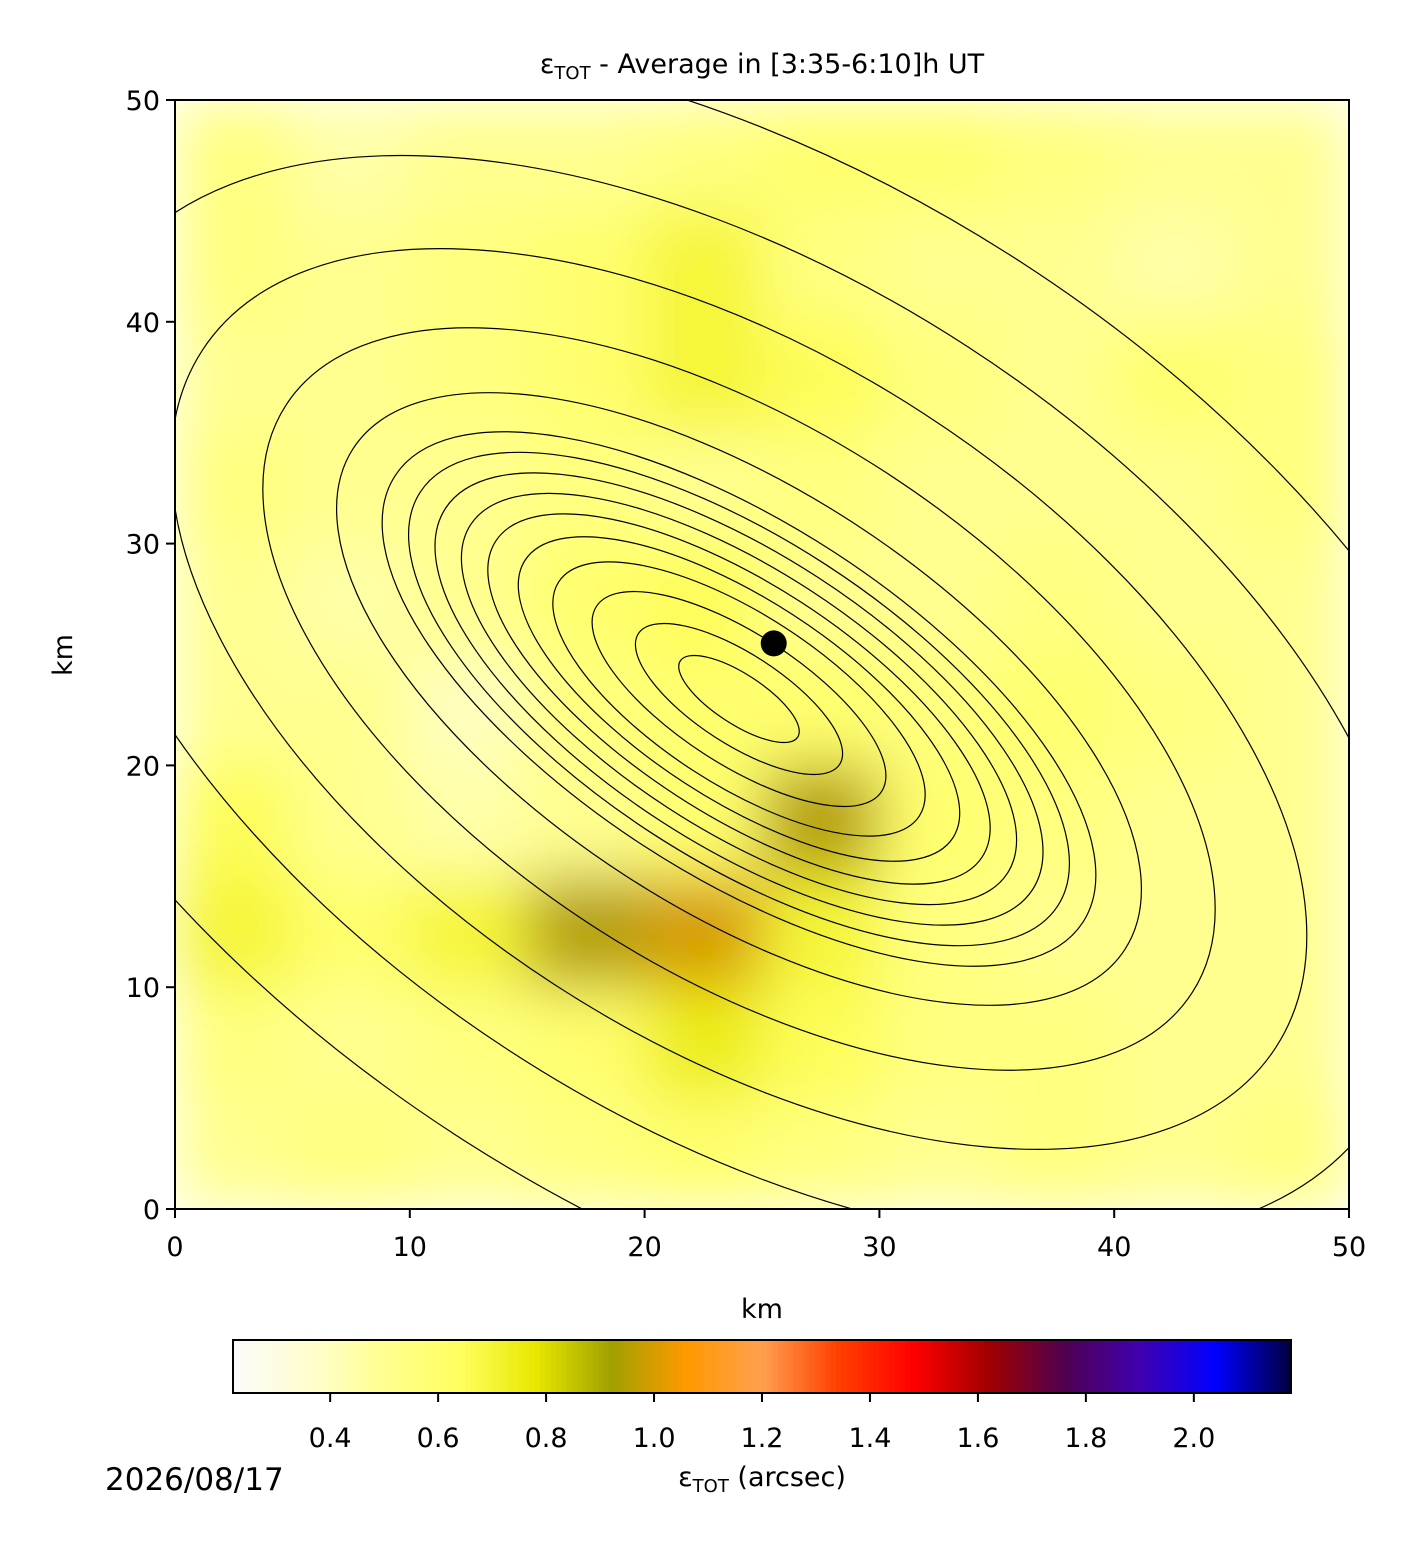  What do you see at coordinates (869, 1438) in the screenshot?
I see `colorbar-tick-label: 1.4` at bounding box center [869, 1438].